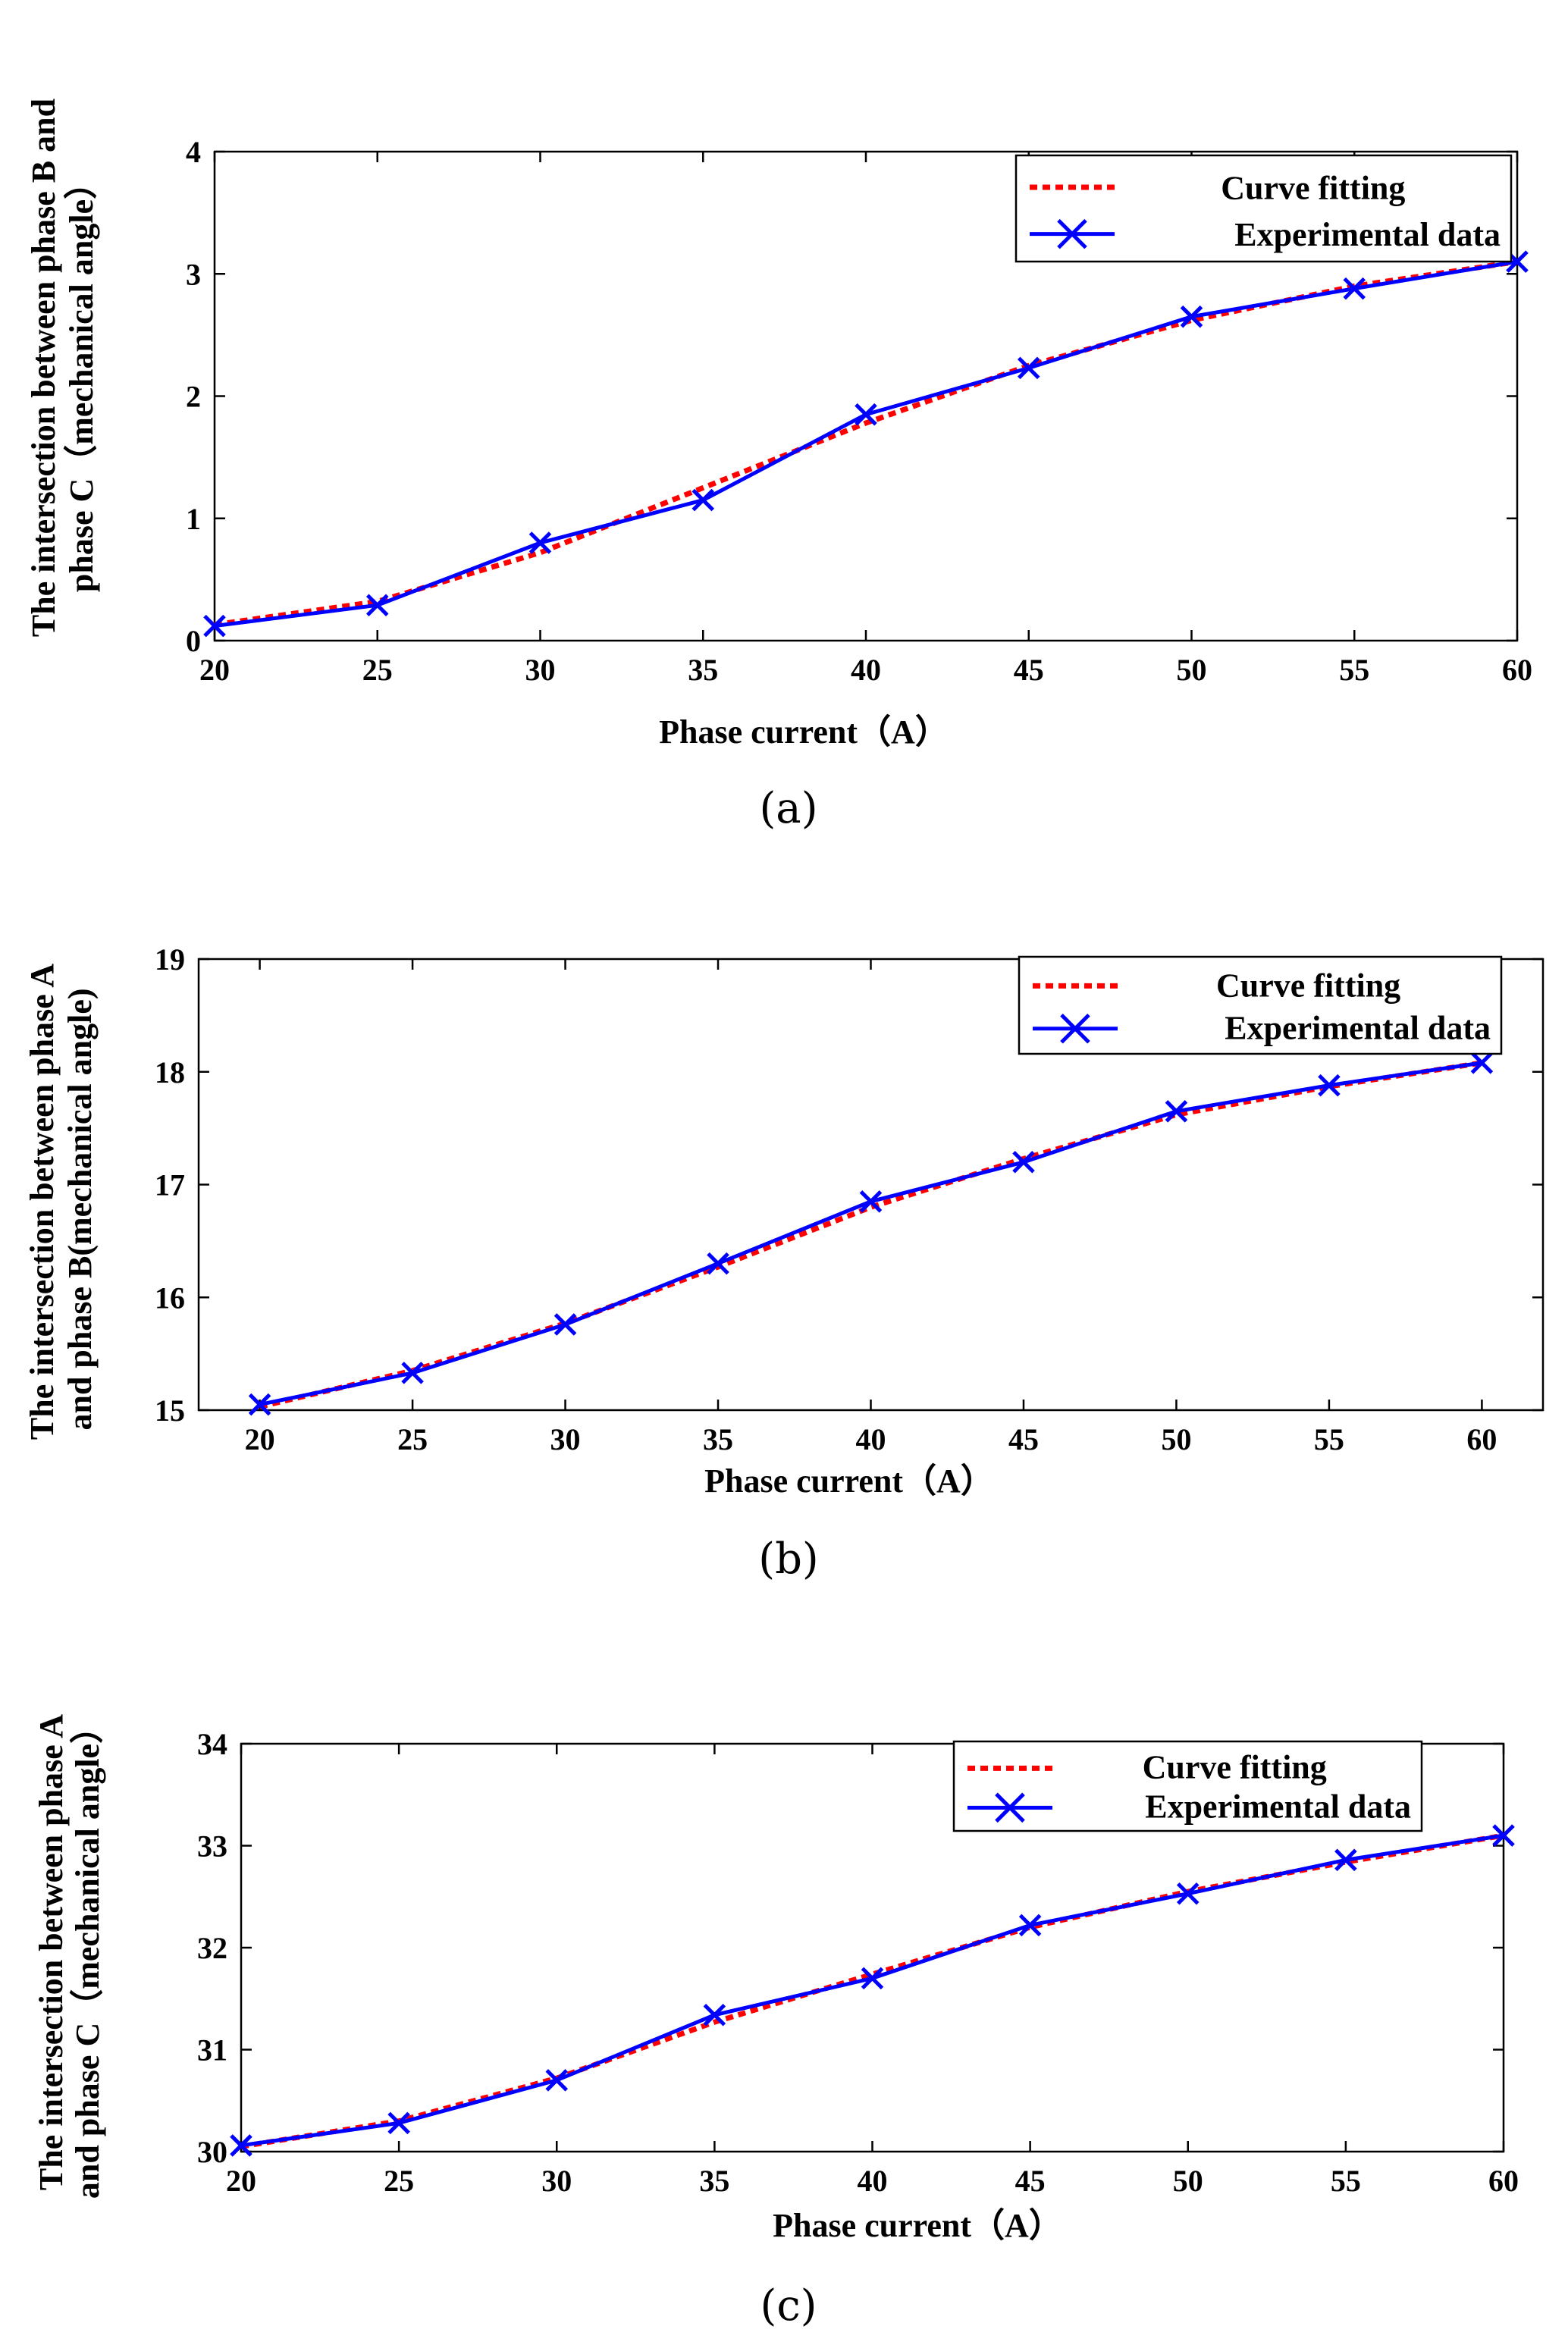  Describe the element at coordinates (1517, 670) in the screenshot. I see `xtick-label-a-8: 60` at that location.